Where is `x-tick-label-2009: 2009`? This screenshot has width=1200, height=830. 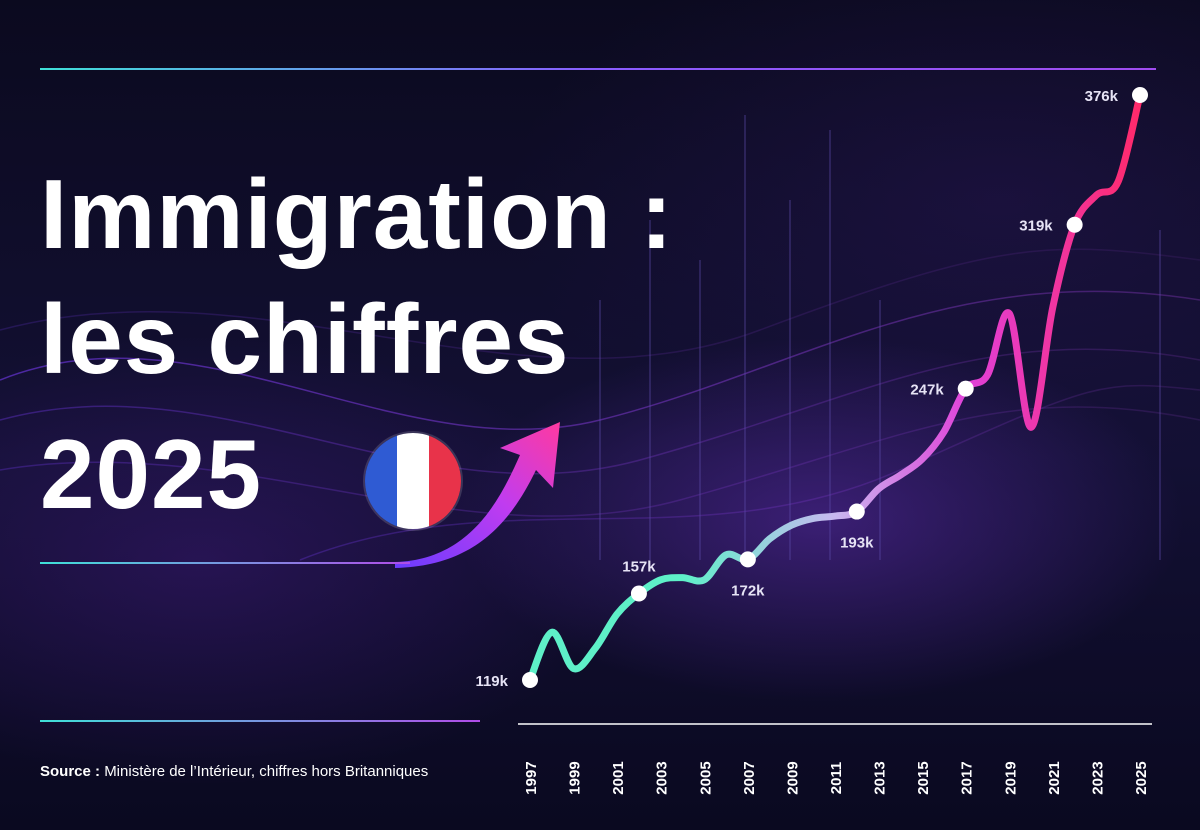
x-tick-label-2009: 2009 is located at coordinates (792, 777).